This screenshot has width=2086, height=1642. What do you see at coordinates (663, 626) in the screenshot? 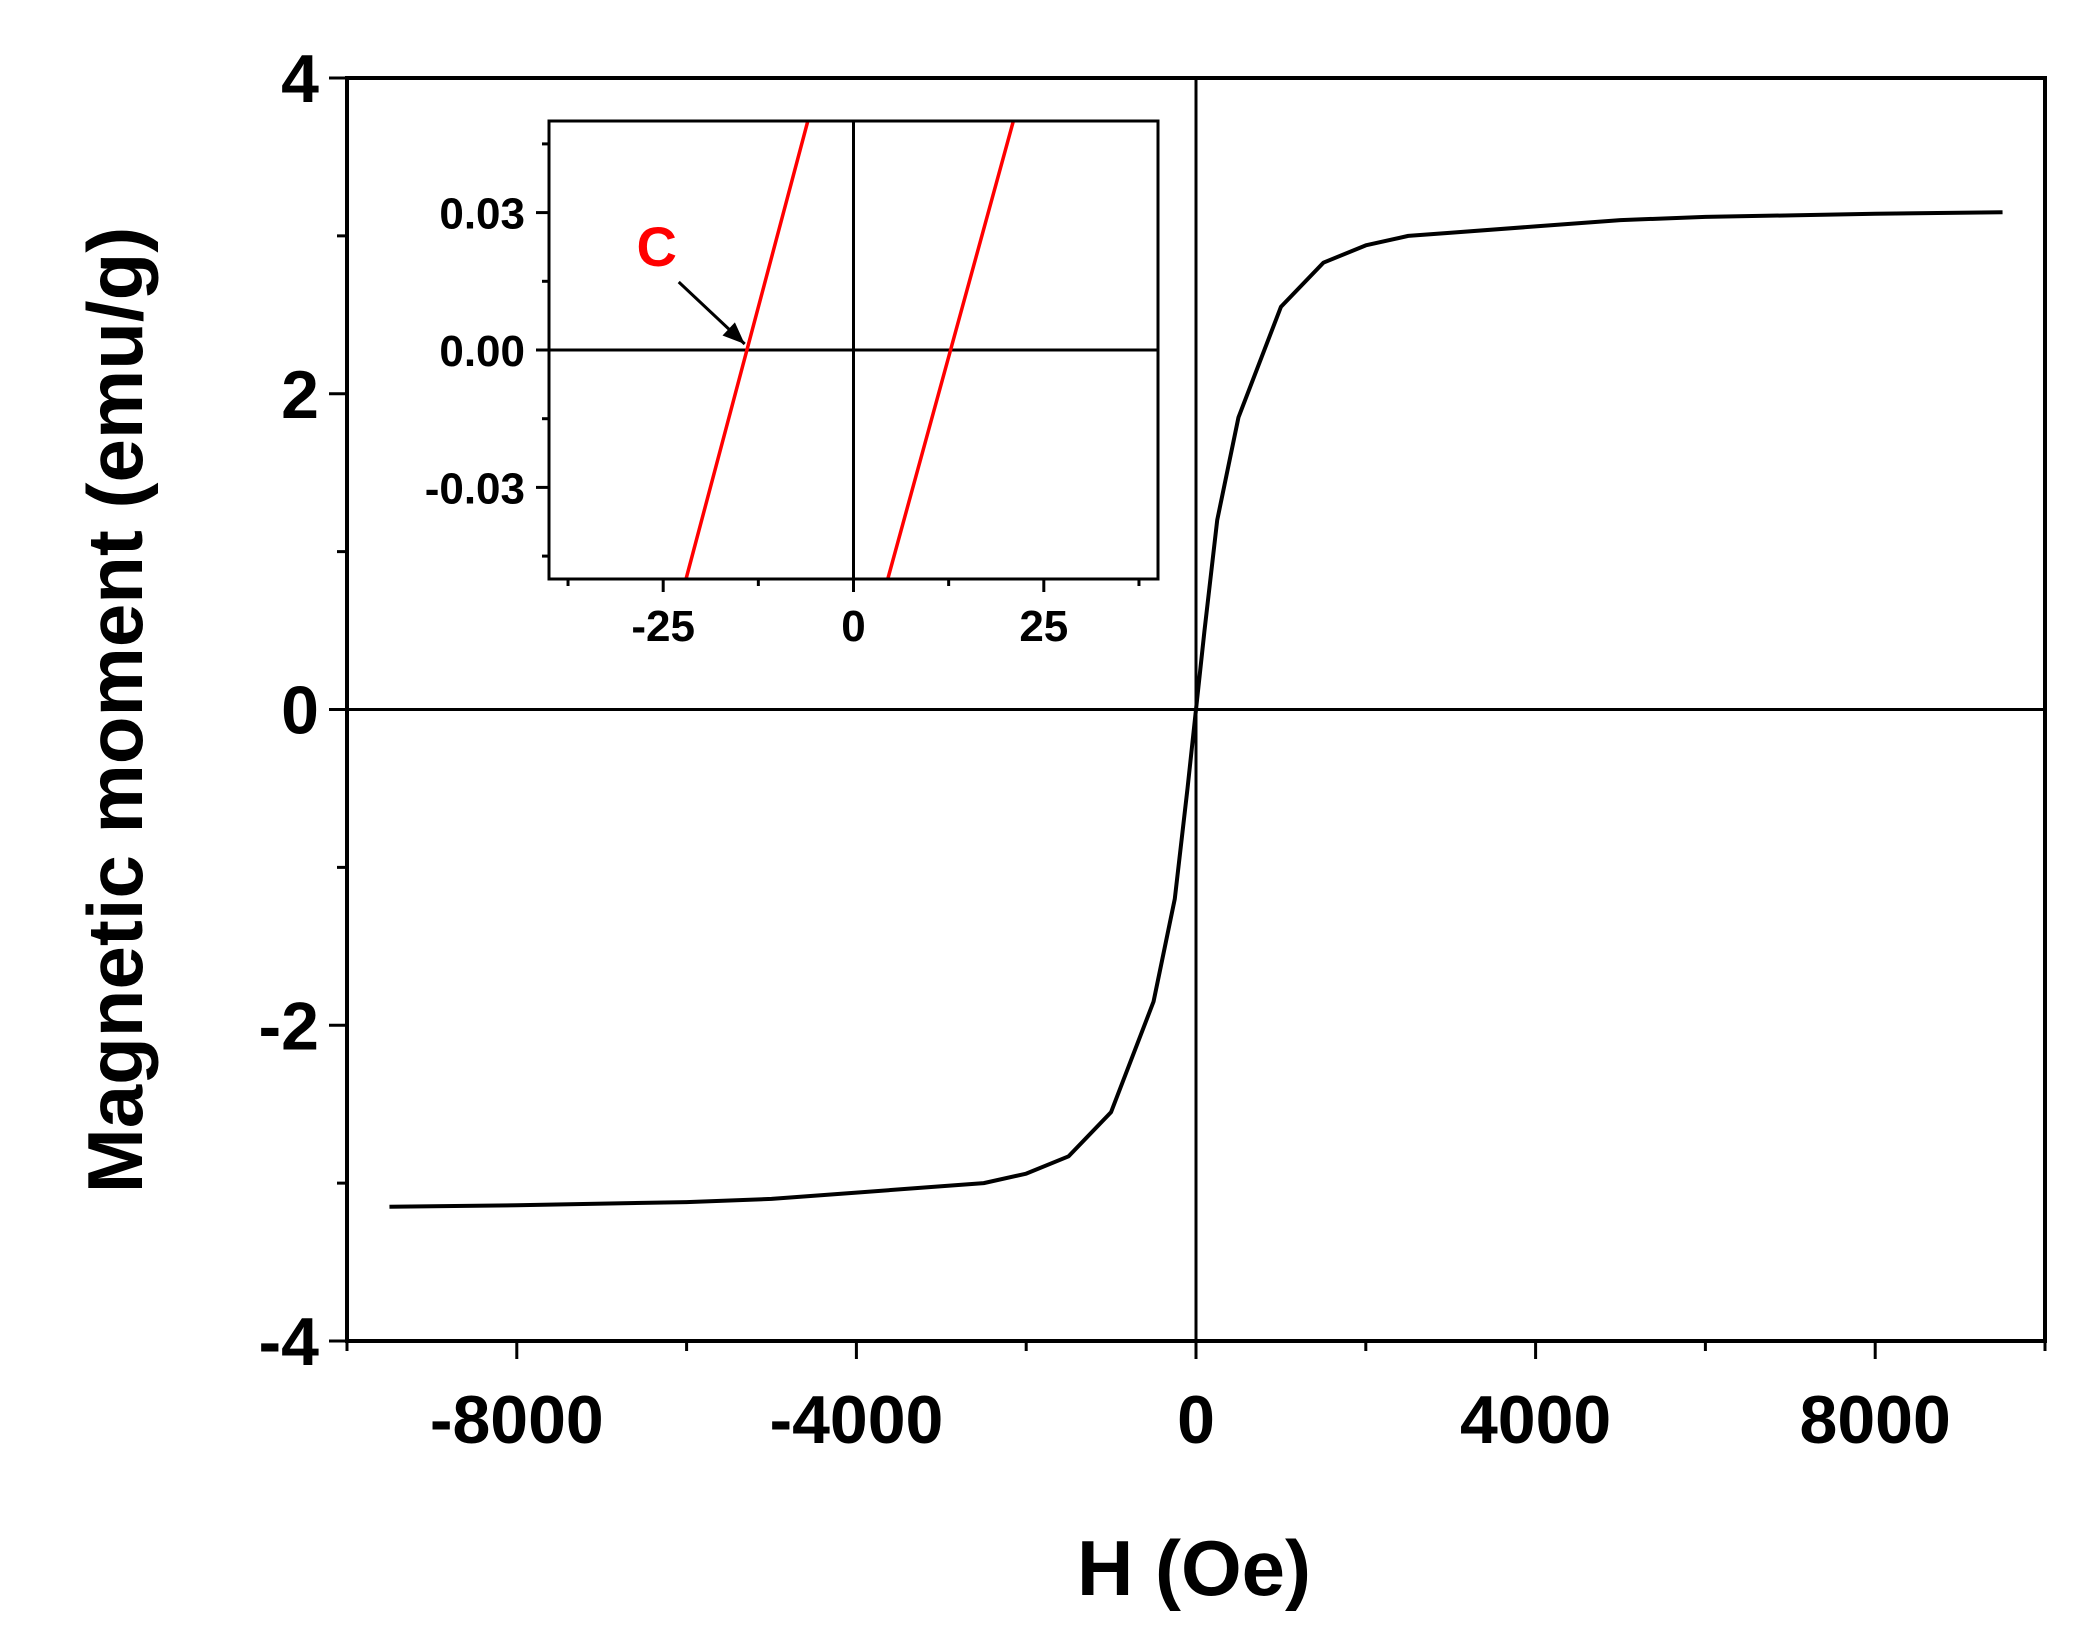
I see `inset-x-tick-label: -25` at bounding box center [663, 626].